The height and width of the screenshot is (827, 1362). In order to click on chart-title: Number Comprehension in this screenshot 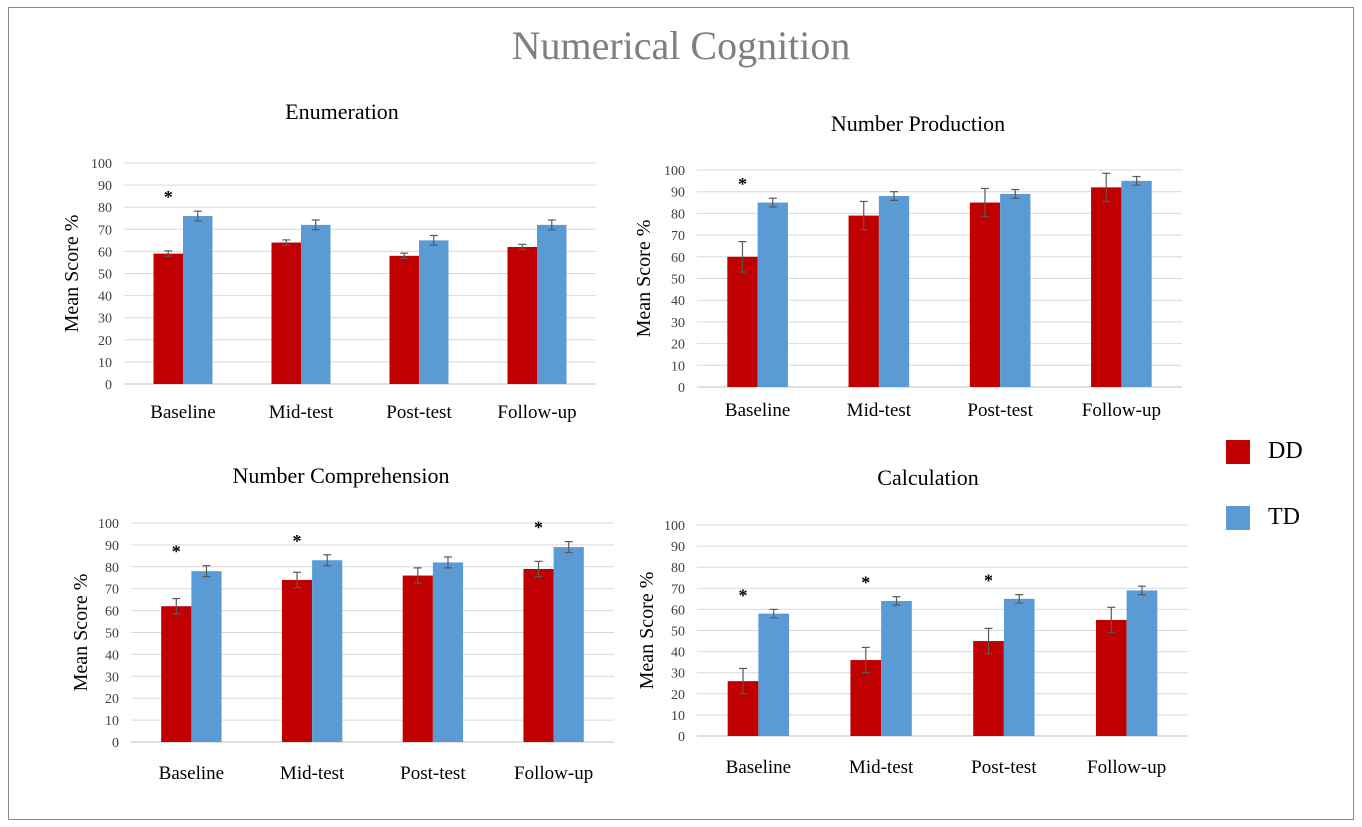, I will do `click(341, 475)`.